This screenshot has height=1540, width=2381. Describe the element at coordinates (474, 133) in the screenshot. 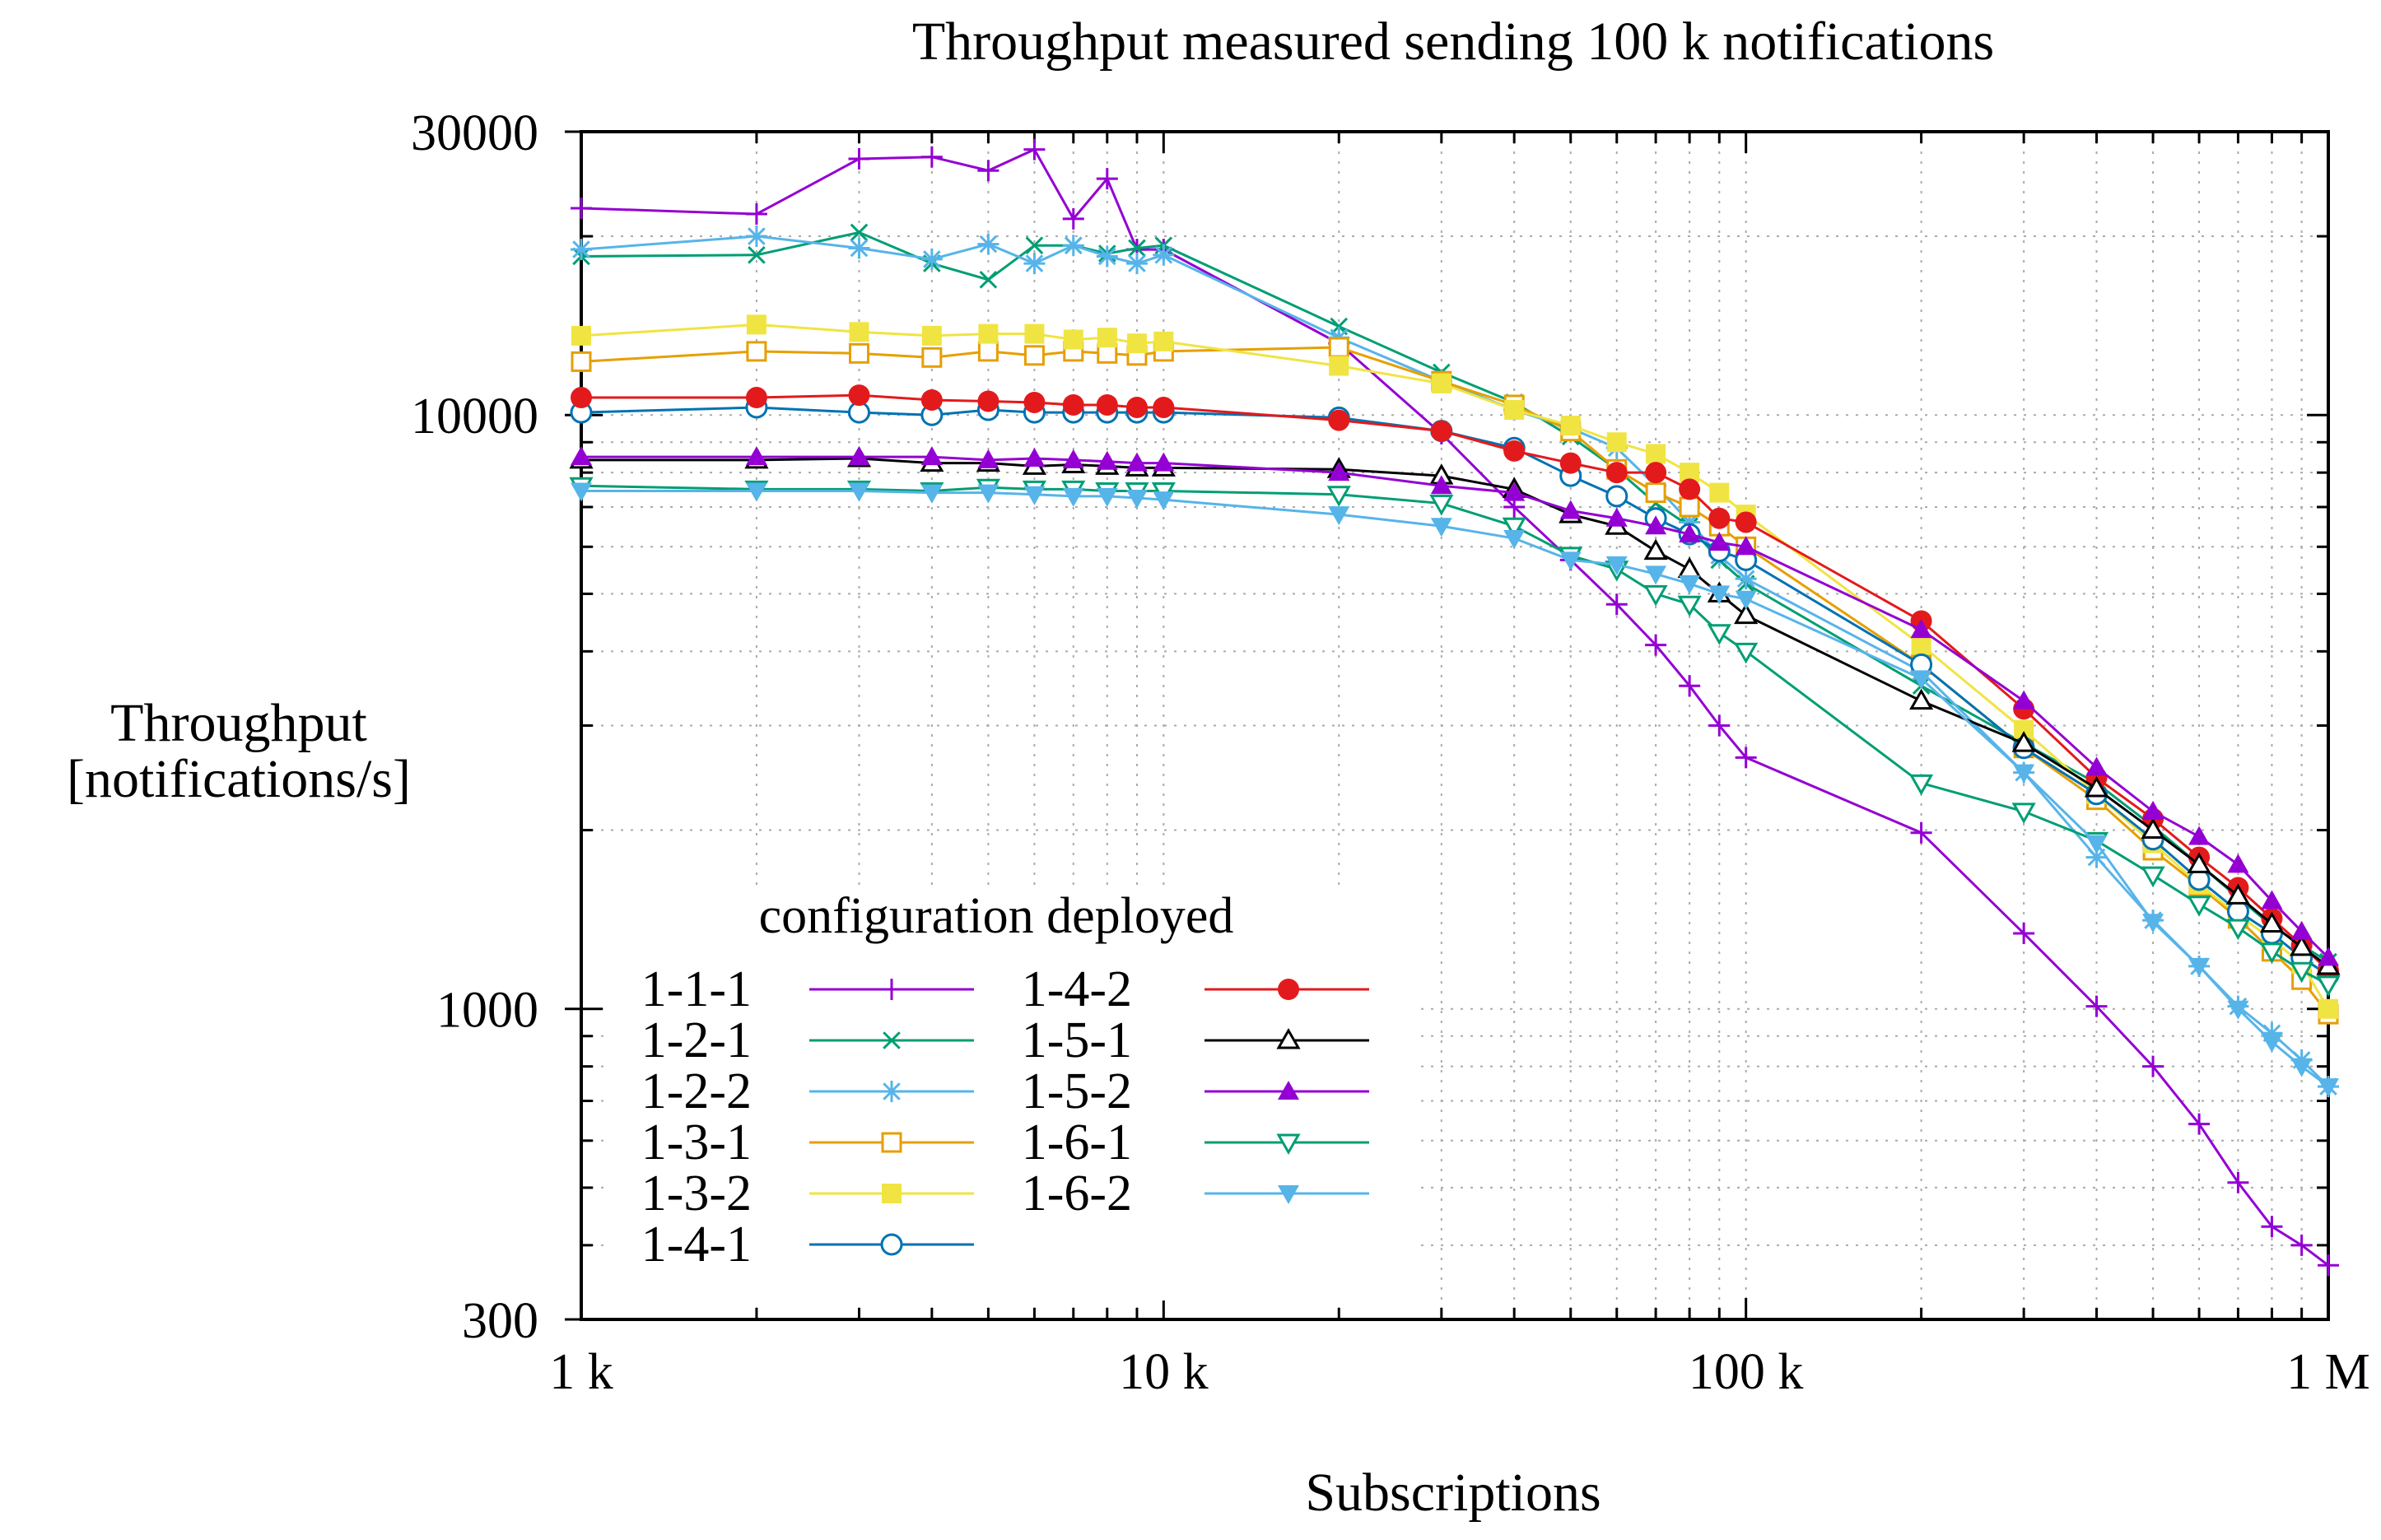

I see `y-tick-label: 30000` at that location.